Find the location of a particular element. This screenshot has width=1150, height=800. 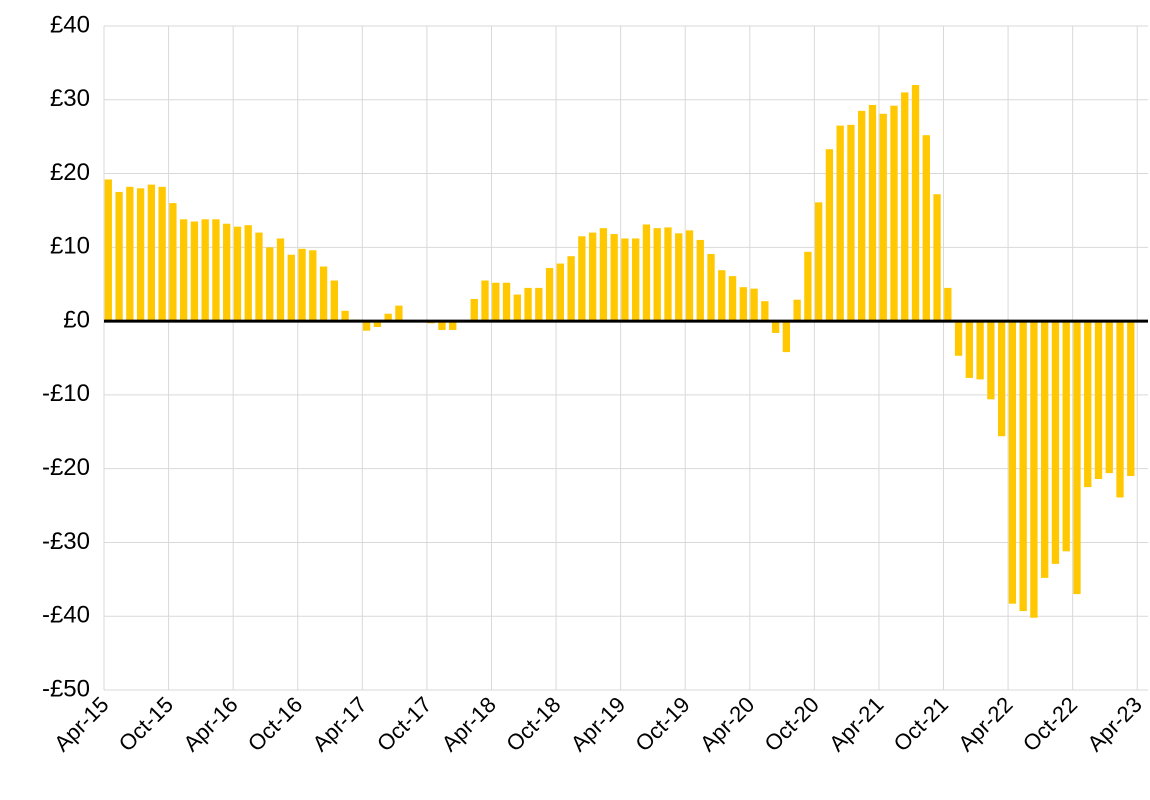

y-tick-label: -£50 is located at coordinates (66, 688).